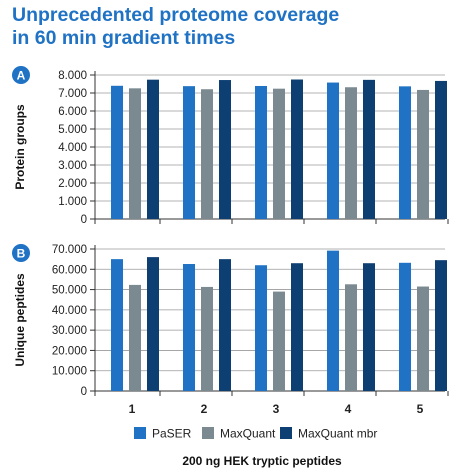 The image size is (454, 475). I want to click on legend-label-maxquant-mbr: MaxQuant mbr, so click(337, 434).